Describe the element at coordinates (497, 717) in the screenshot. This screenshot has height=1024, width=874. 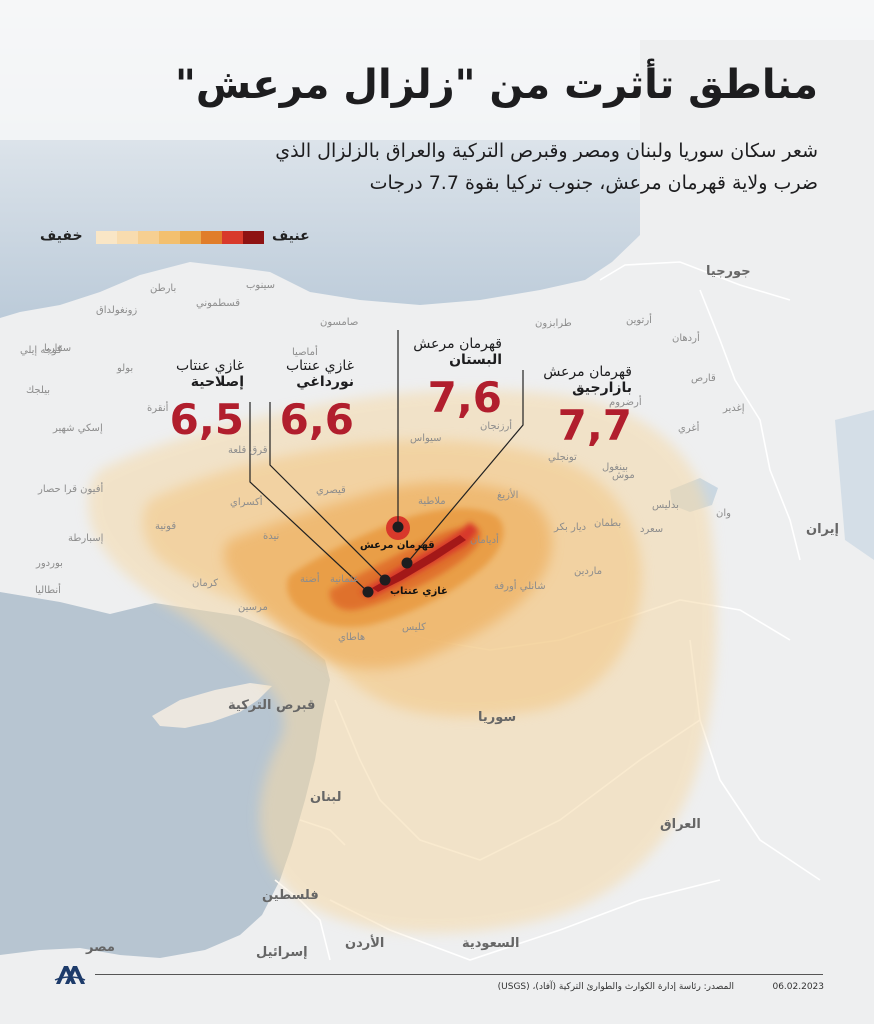
I see `country-syria: سوريا` at that location.